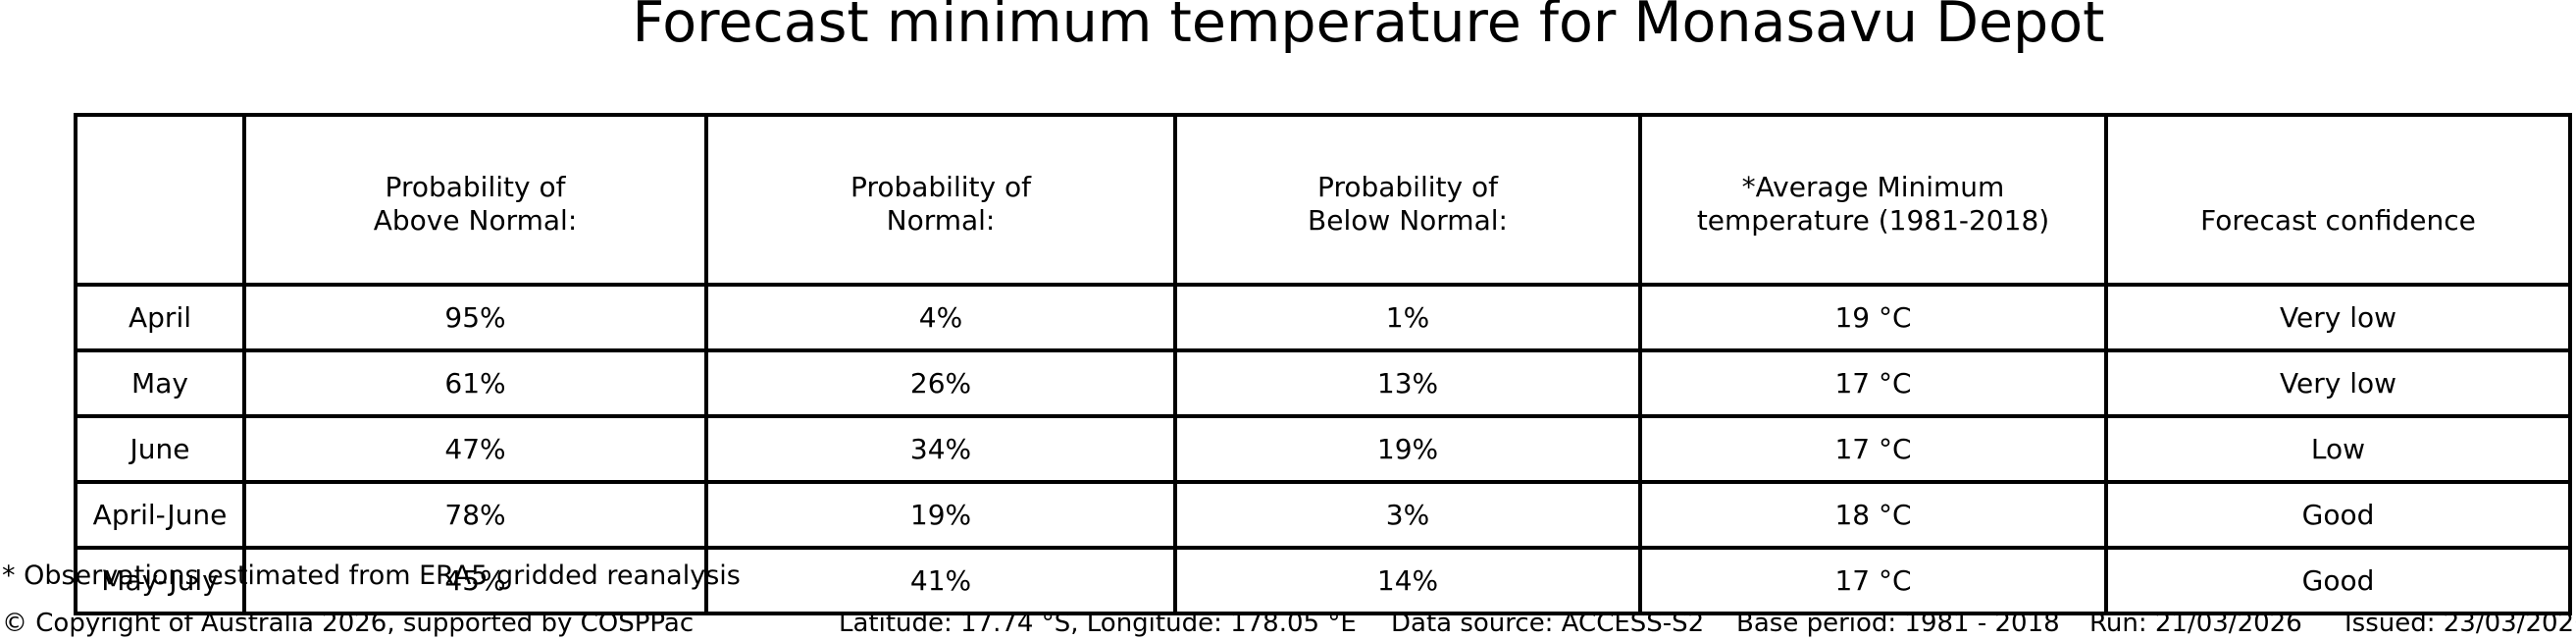 This screenshot has width=2576, height=640. I want to click on cell-below-normal: 14%, so click(1407, 580).